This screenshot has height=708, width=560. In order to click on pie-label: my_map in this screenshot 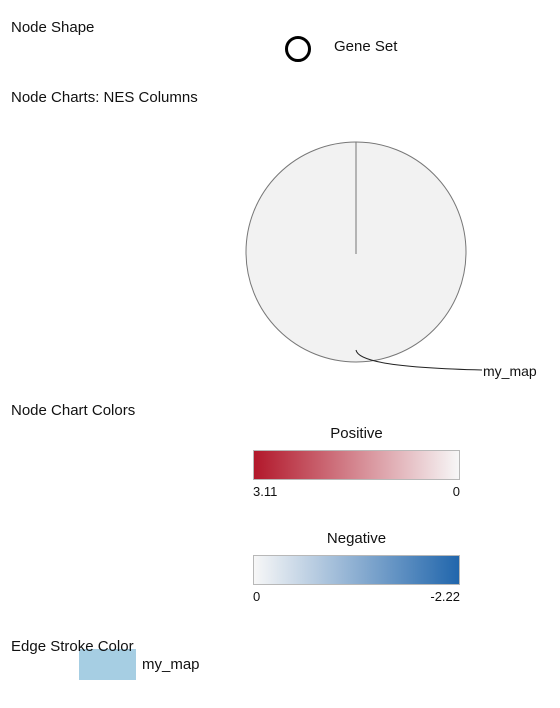, I will do `click(510, 371)`.